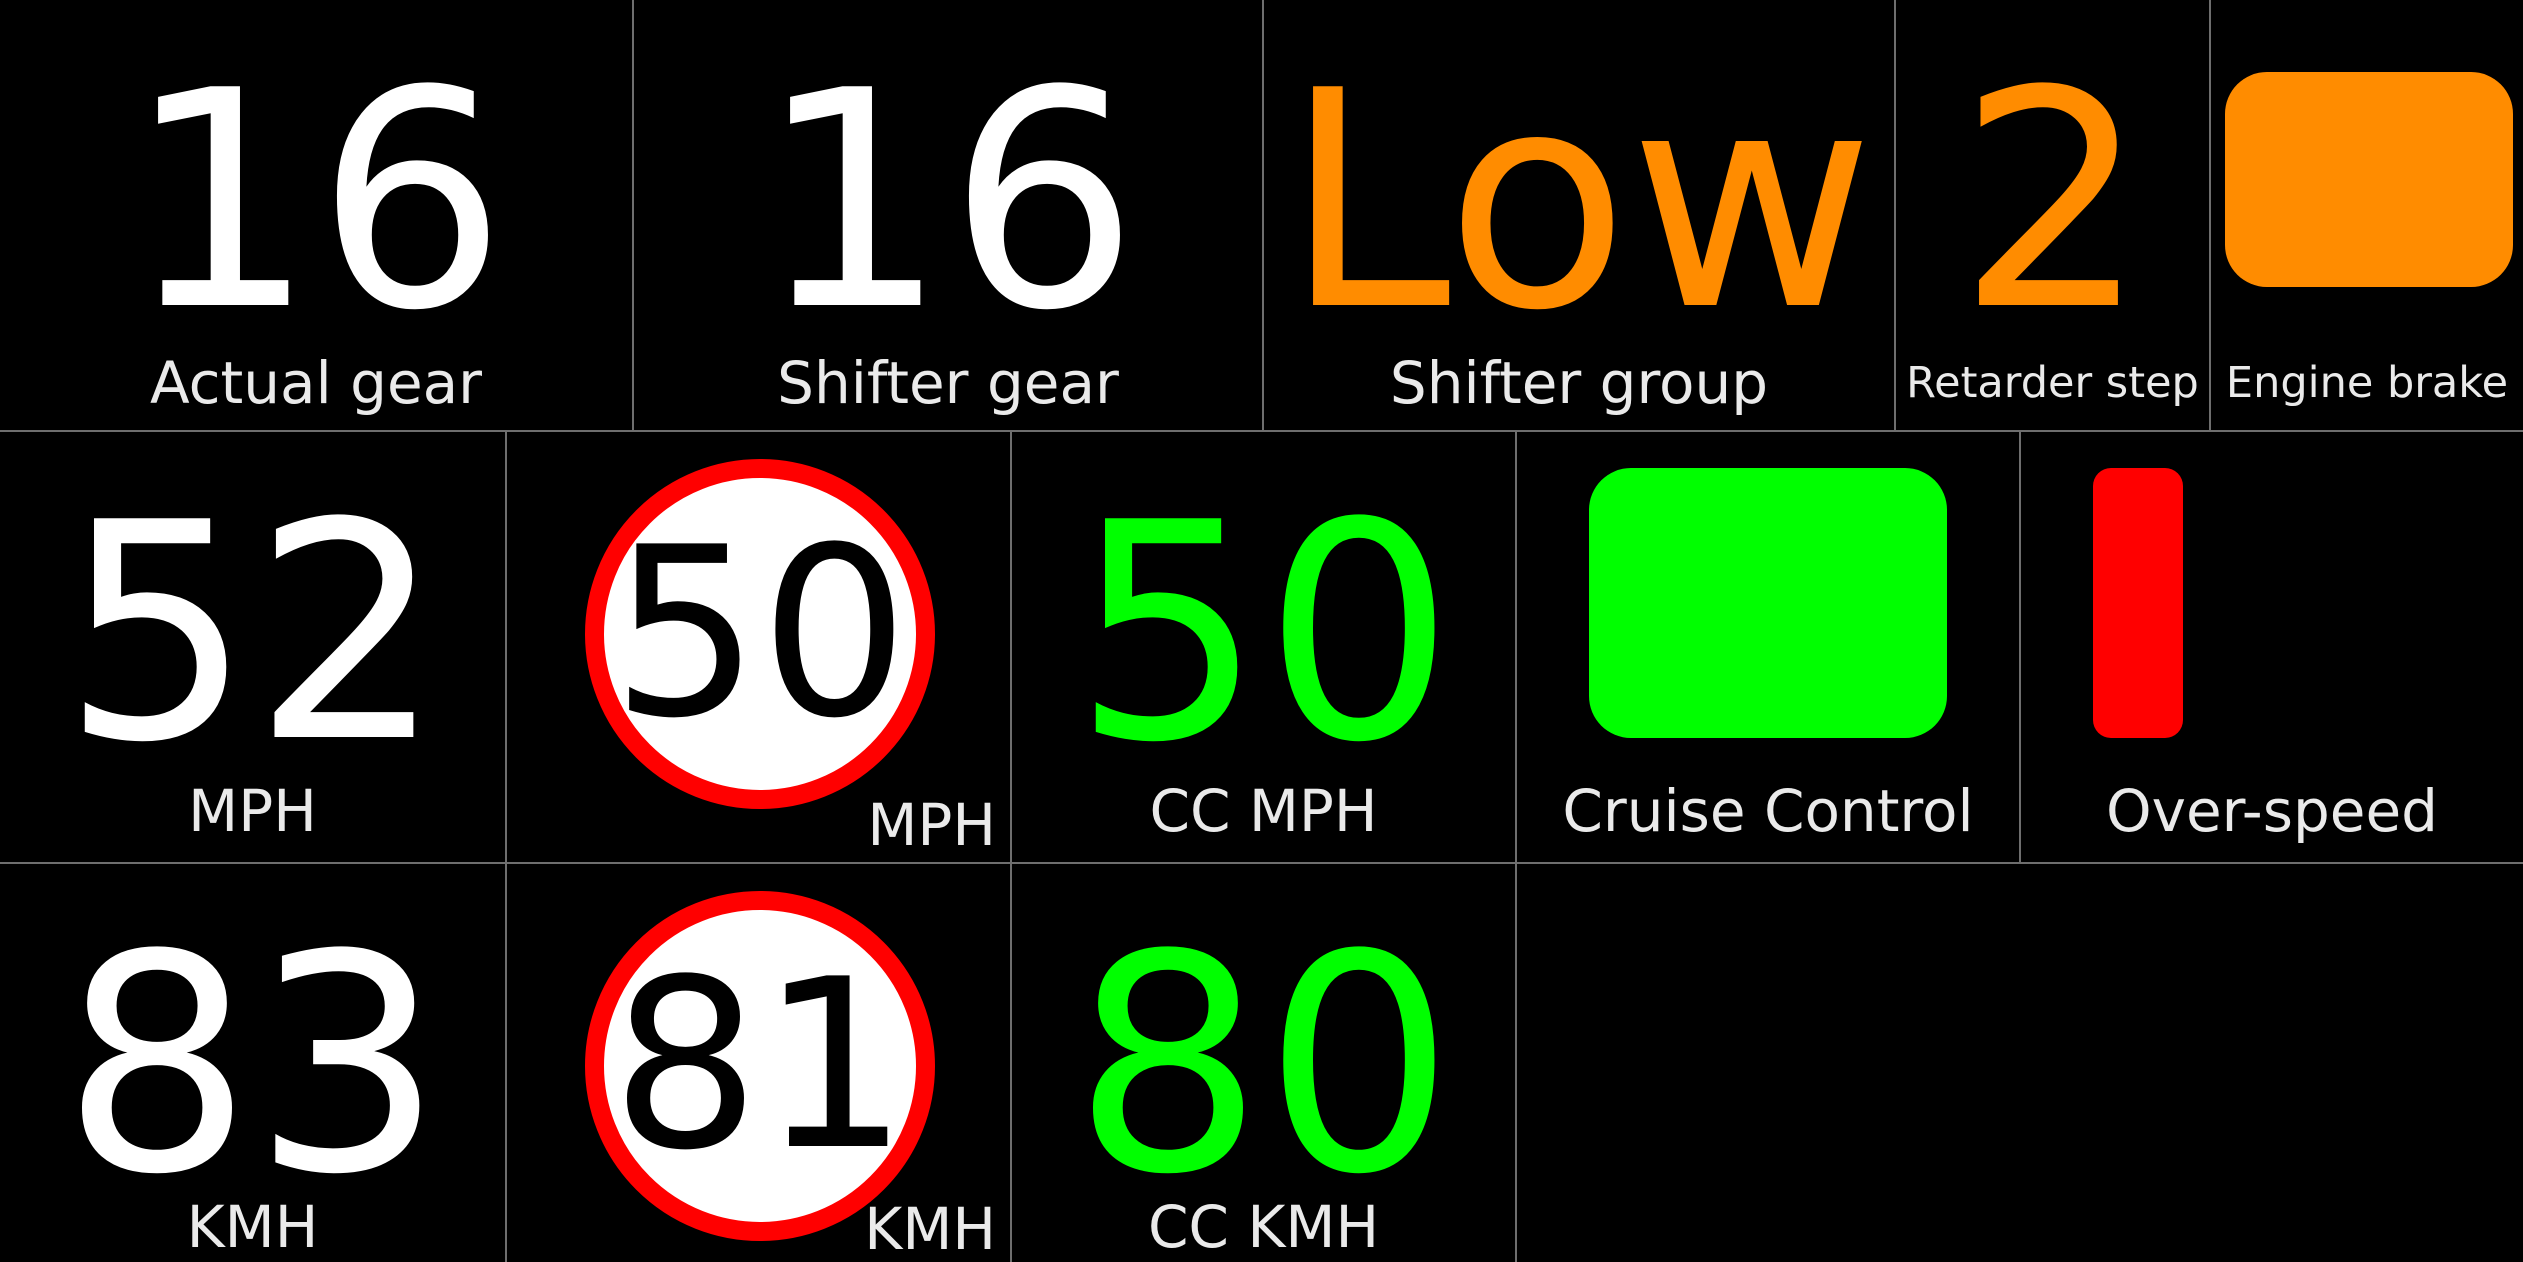 The width and height of the screenshot is (2523, 1262). I want to click on speed-kmh-label: KMH, so click(252, 1227).